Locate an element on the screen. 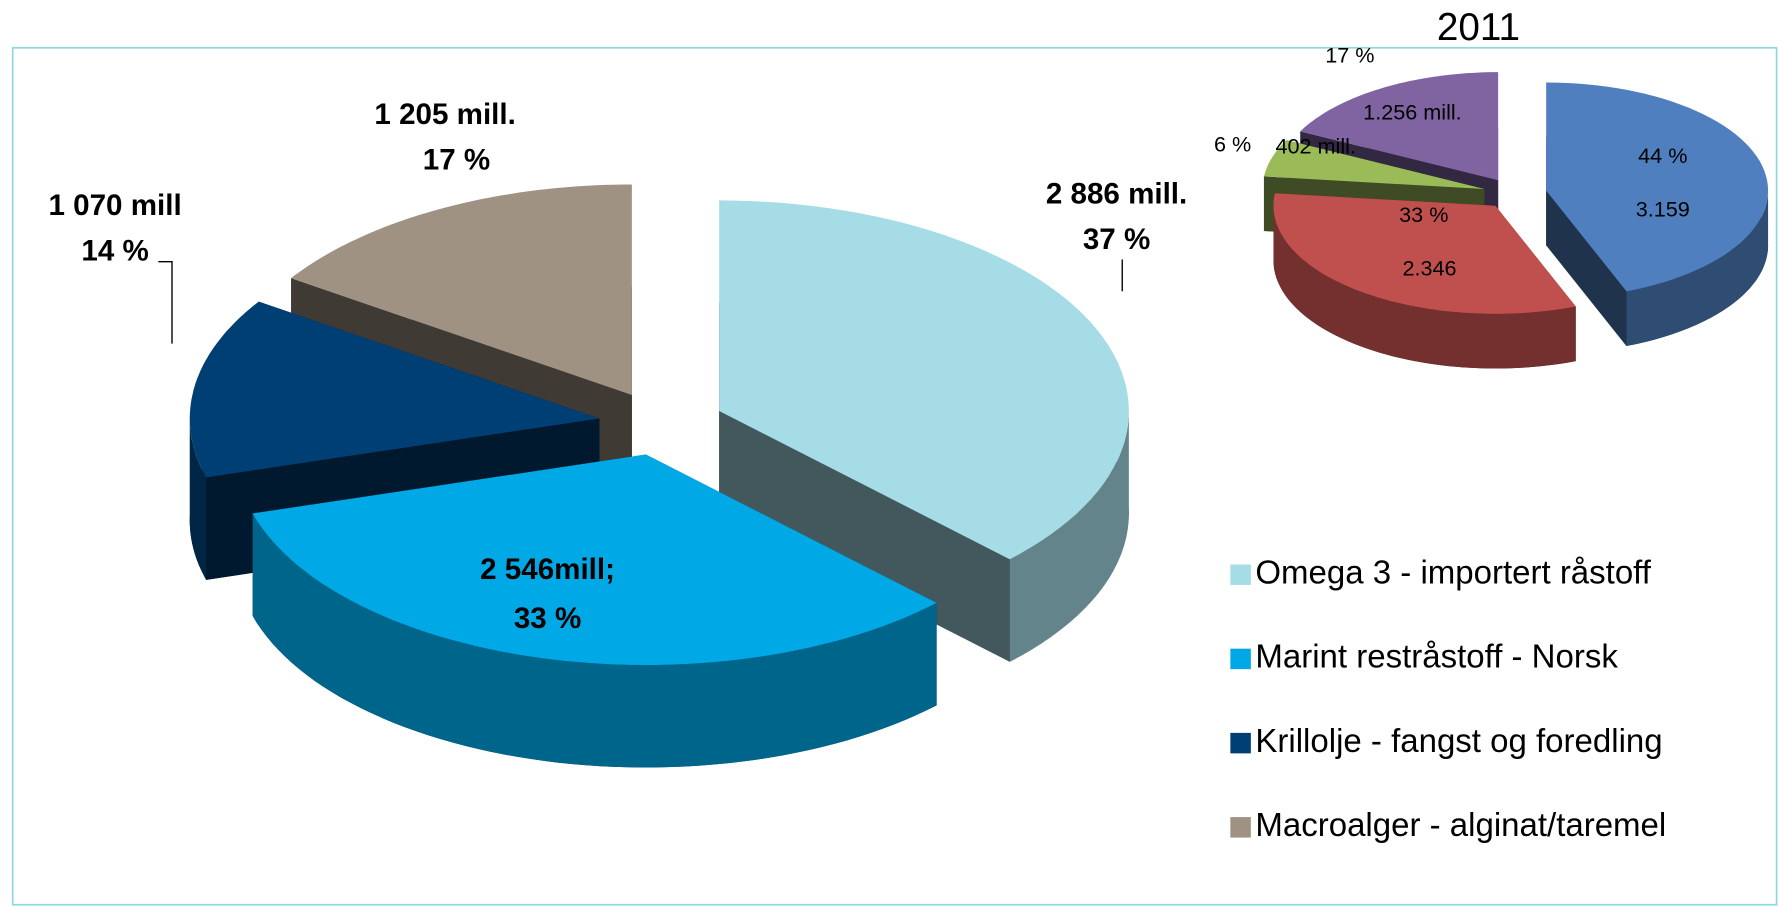 This screenshot has width=1787, height=907. data-label: 2.346 is located at coordinates (1429, 267).